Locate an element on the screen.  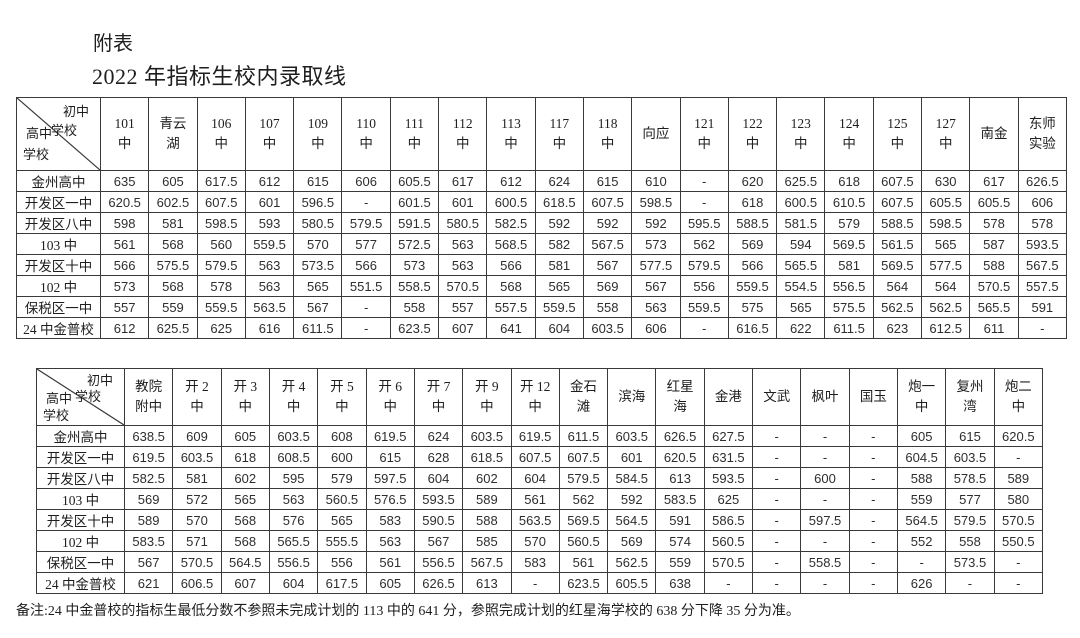
column-header: 101 中 is located at coordinates (124, 134).